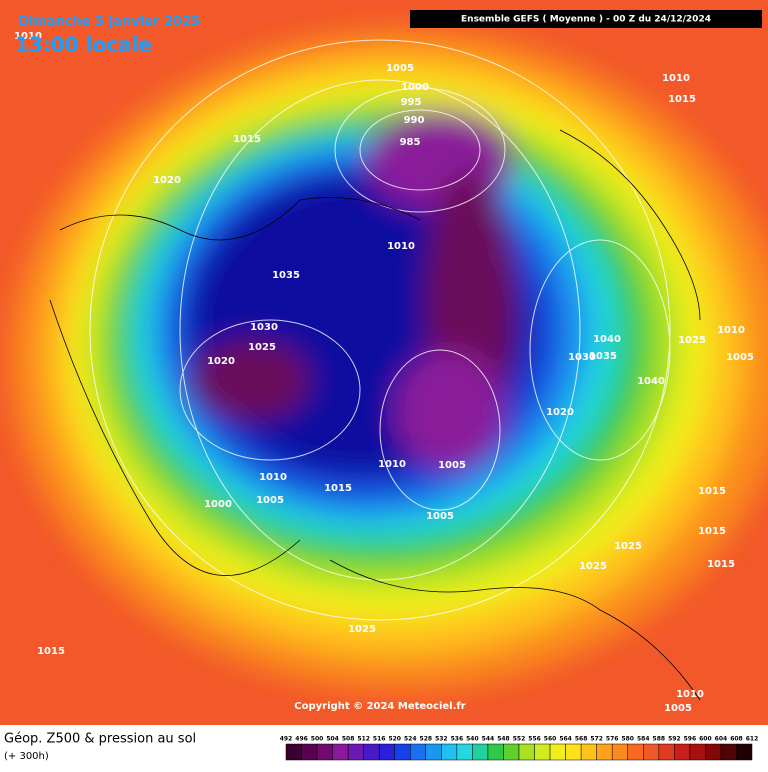  Describe the element at coordinates (565, 739) in the screenshot. I see `scale-label: 564` at that location.